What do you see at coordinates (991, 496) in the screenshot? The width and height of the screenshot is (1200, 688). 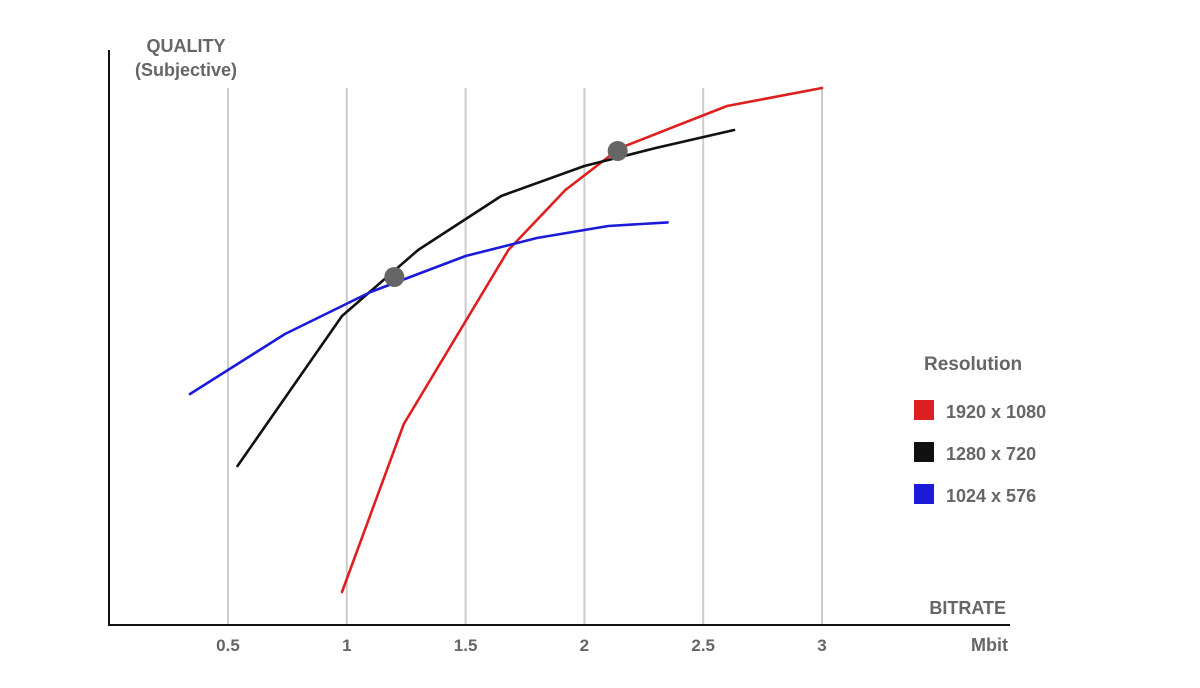 I see `legend-label: 1024 x 576` at bounding box center [991, 496].